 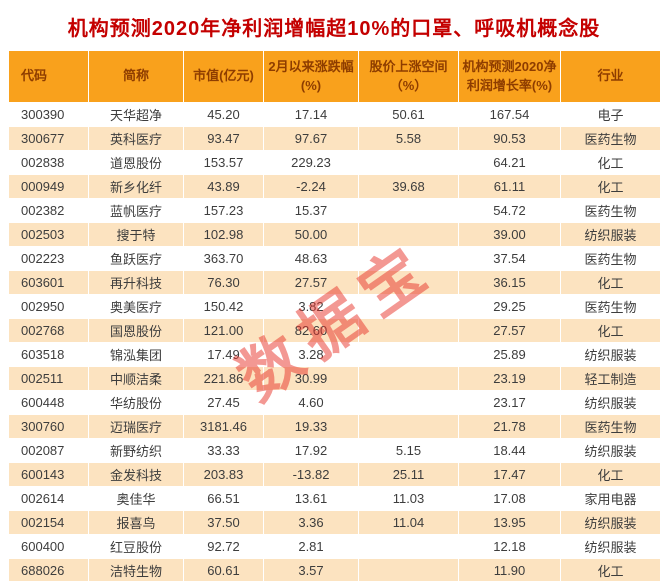 I want to click on table-row: 600400 红豆股份 92.72 2.81 12.18 纺织服装, so click(x=334, y=546).